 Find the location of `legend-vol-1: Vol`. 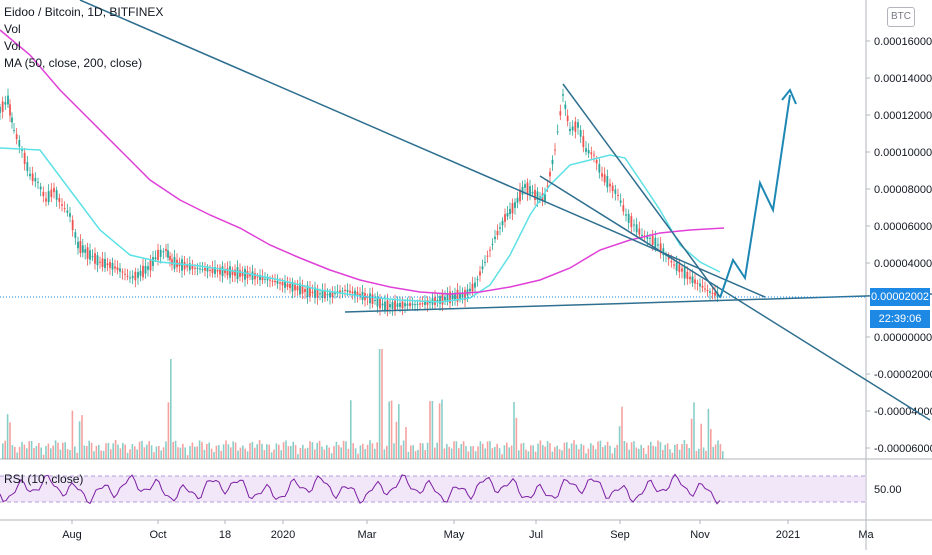

legend-vol-1: Vol is located at coordinates (12, 29).